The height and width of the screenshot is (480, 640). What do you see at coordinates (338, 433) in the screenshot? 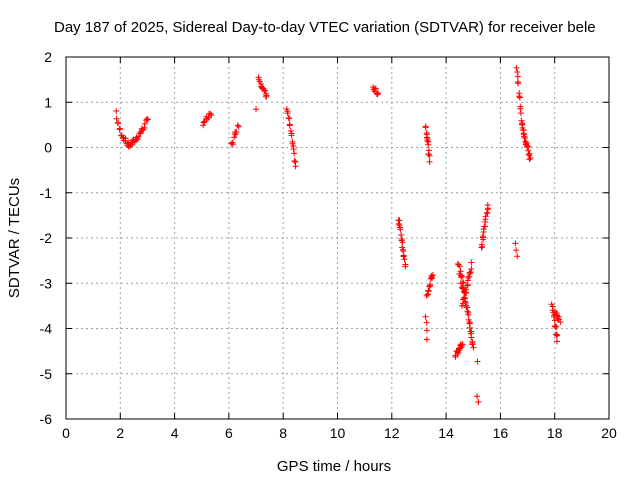
I see `x-tick-label: 10` at bounding box center [338, 433].